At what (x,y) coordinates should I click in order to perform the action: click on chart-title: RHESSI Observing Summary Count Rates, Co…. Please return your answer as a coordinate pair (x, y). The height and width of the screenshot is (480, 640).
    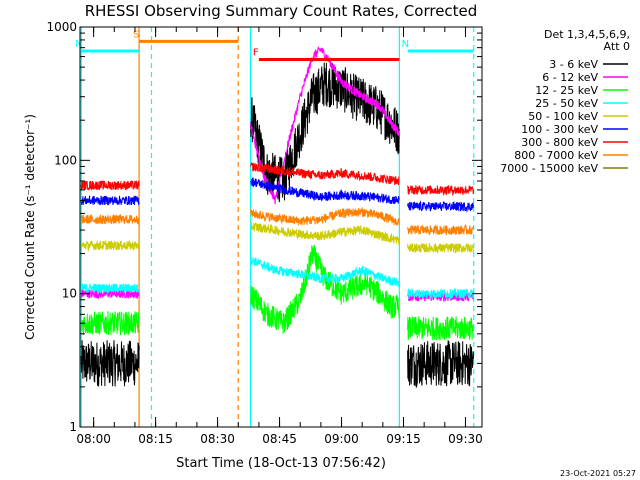
    Looking at the image, I should click on (281, 11).